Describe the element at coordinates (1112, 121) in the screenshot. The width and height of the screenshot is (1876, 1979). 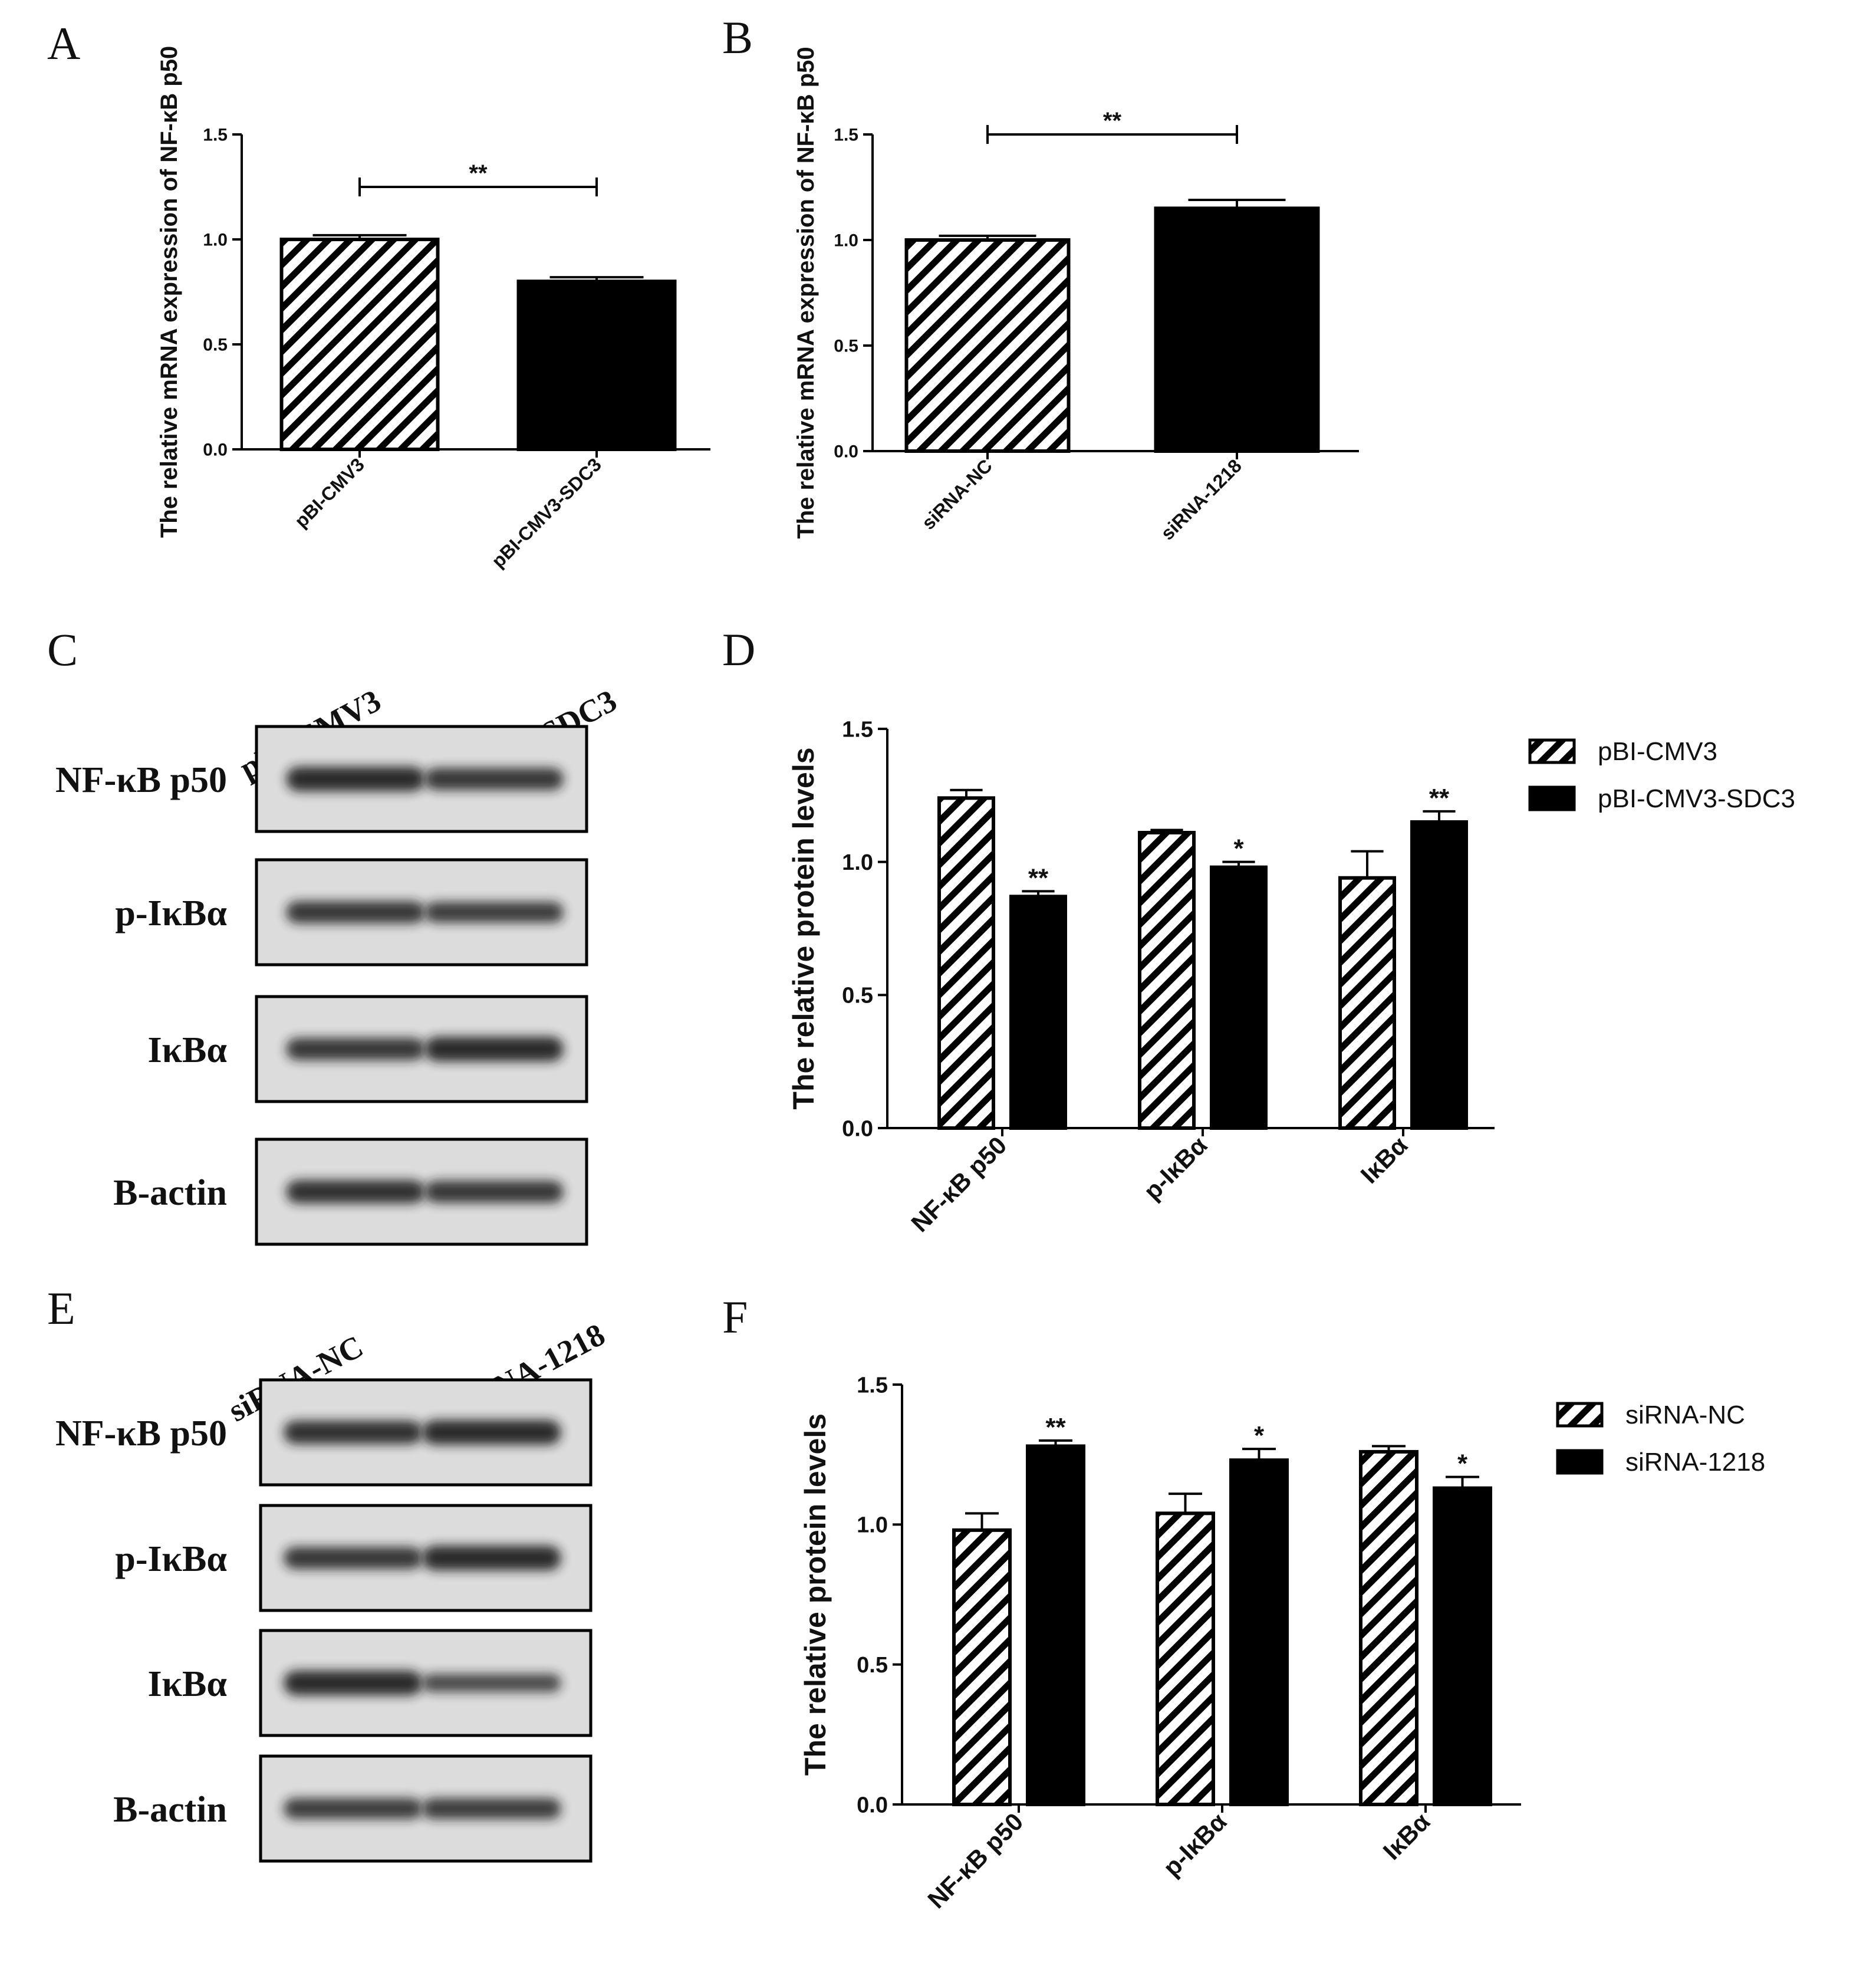
I see `significance-stars-b: **` at that location.